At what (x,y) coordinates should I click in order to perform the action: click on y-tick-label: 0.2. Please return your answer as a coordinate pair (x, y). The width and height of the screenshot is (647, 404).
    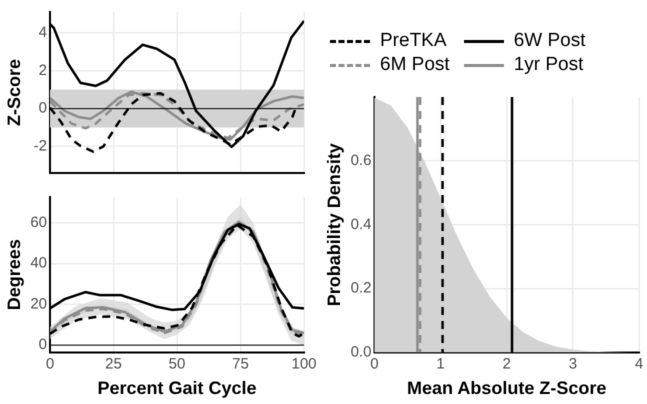
    Looking at the image, I should click on (361, 288).